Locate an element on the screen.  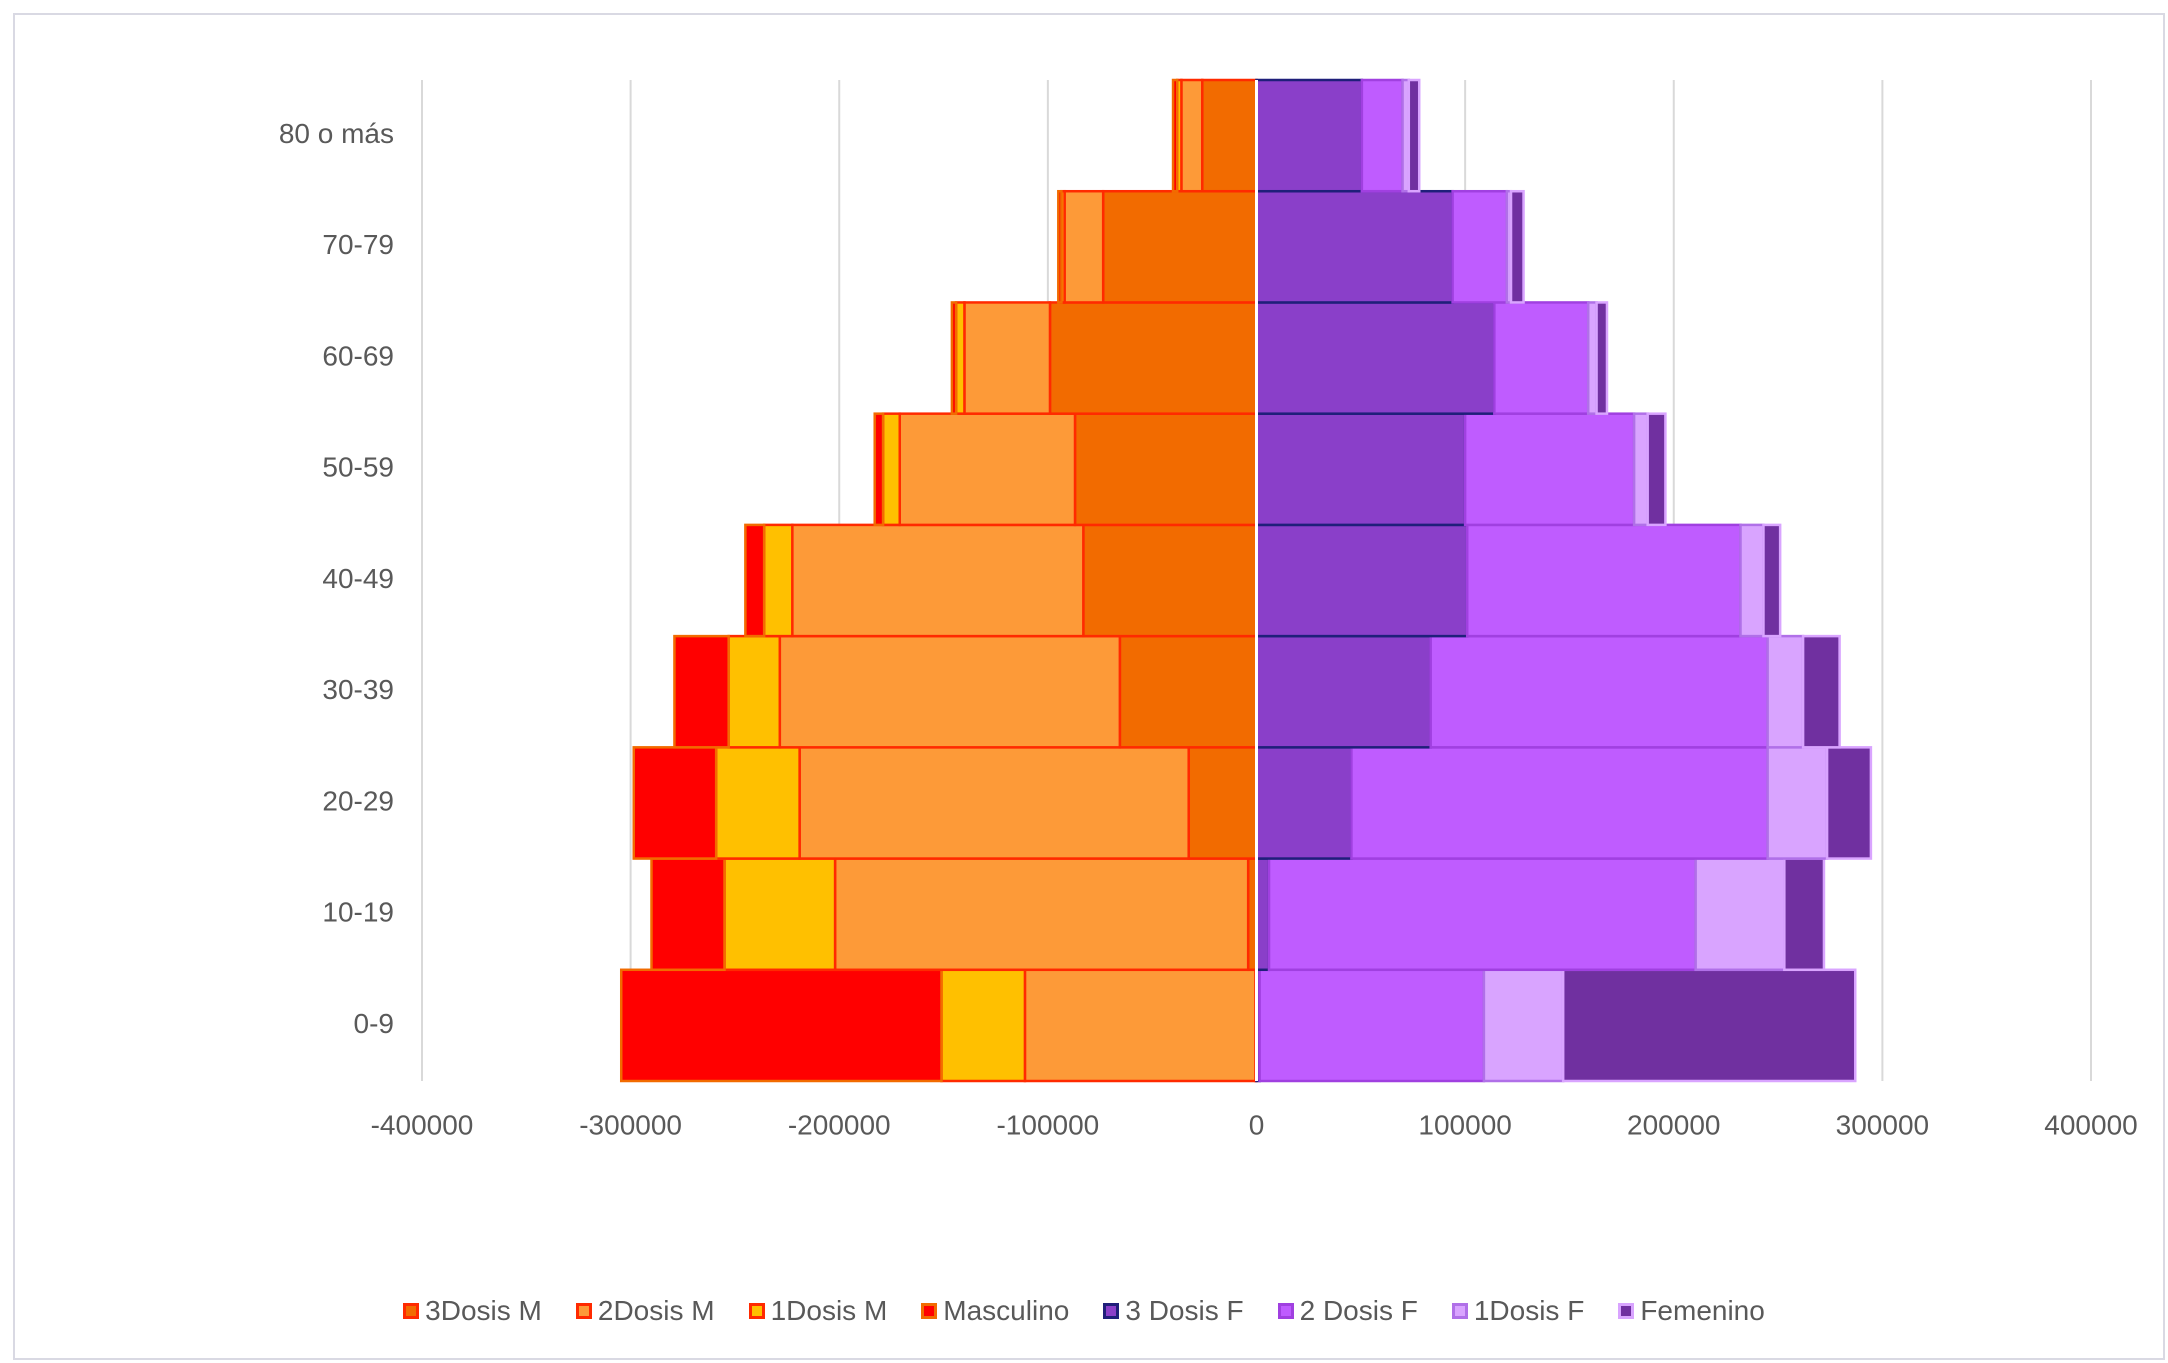
legend-label: 1Dosis F is located at coordinates (1529, 1310).